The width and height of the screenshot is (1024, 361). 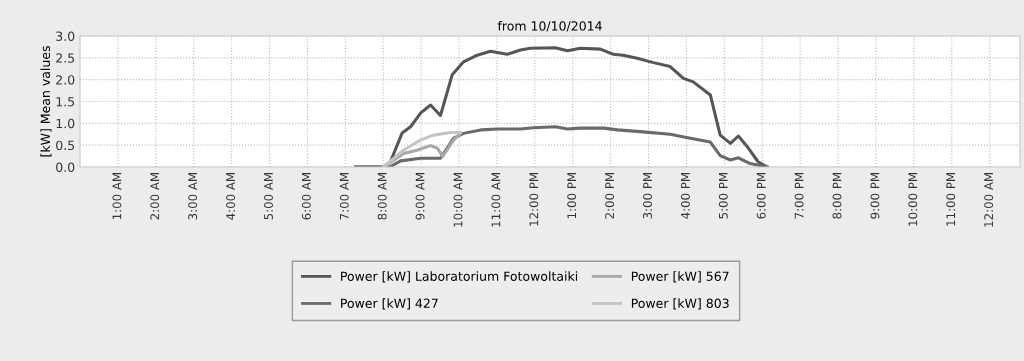 What do you see at coordinates (344, 196) in the screenshot?
I see `x-tick-label: 7:00 AM` at bounding box center [344, 196].